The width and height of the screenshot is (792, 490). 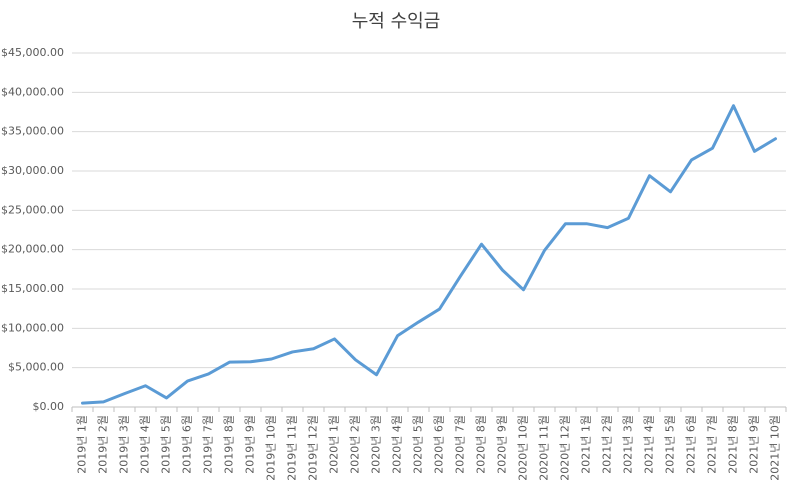 I want to click on x-tick-label: 2020년 7월, so click(x=460, y=444).